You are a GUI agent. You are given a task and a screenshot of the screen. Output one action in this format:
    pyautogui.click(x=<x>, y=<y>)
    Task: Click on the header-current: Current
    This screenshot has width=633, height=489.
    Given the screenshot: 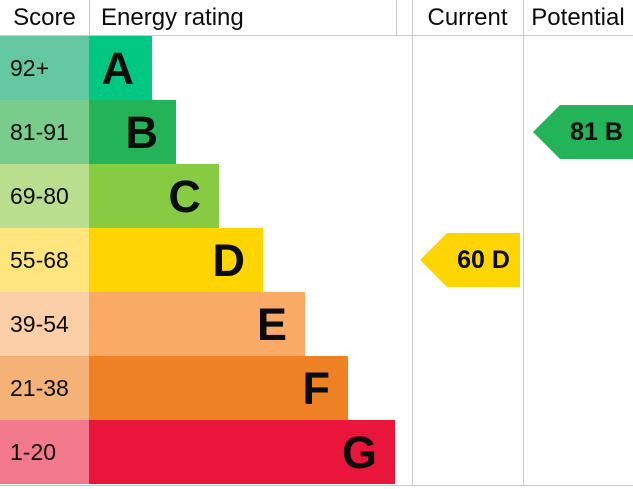 What is the action you would take?
    pyautogui.click(x=467, y=17)
    